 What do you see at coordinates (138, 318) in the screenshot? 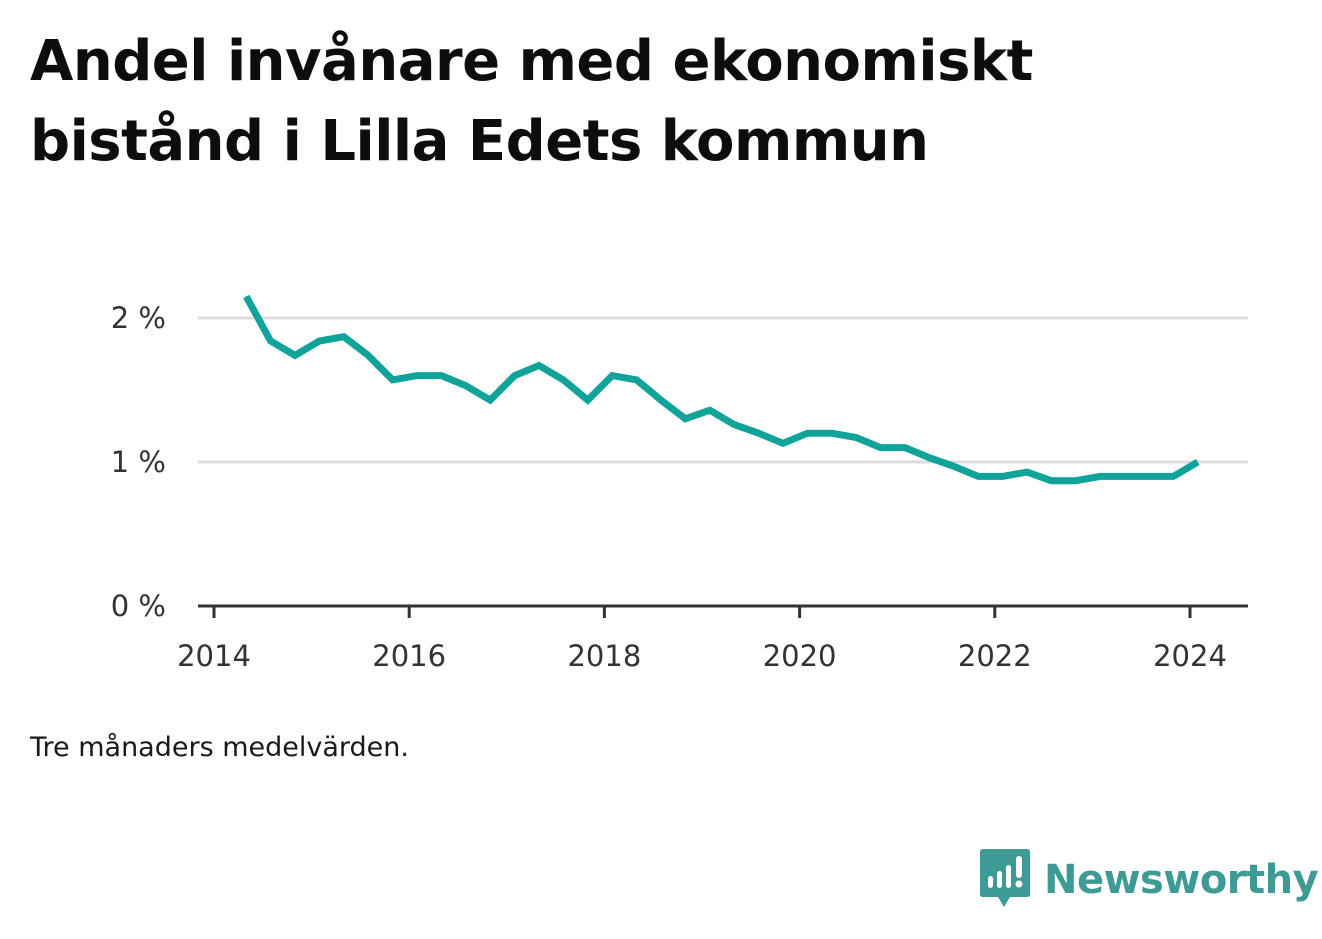
I see `y-tick-label: 2 %` at bounding box center [138, 318].